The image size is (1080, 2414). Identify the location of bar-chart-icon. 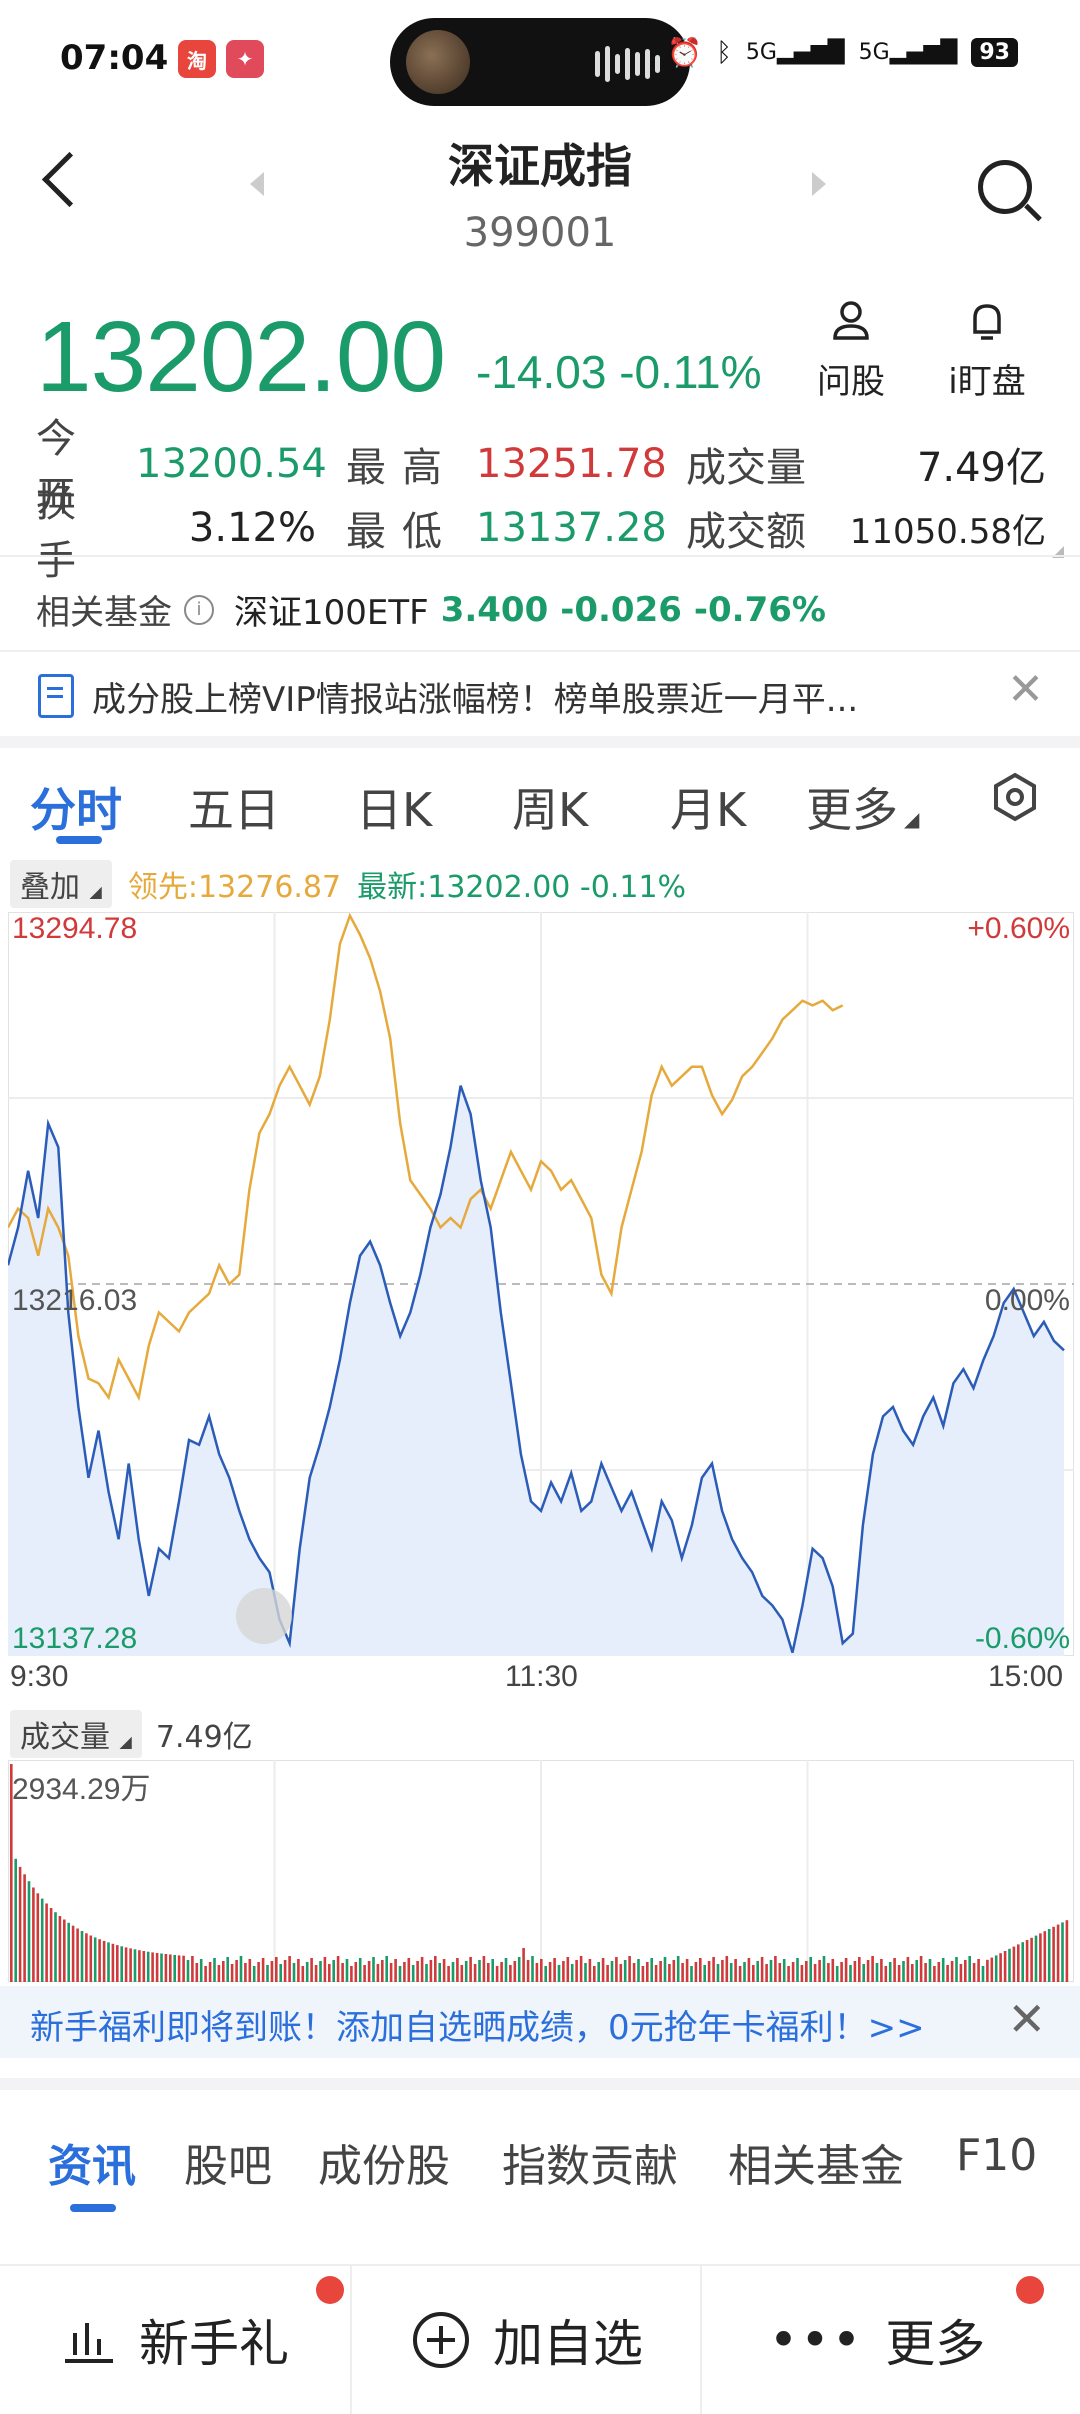
(89, 2343).